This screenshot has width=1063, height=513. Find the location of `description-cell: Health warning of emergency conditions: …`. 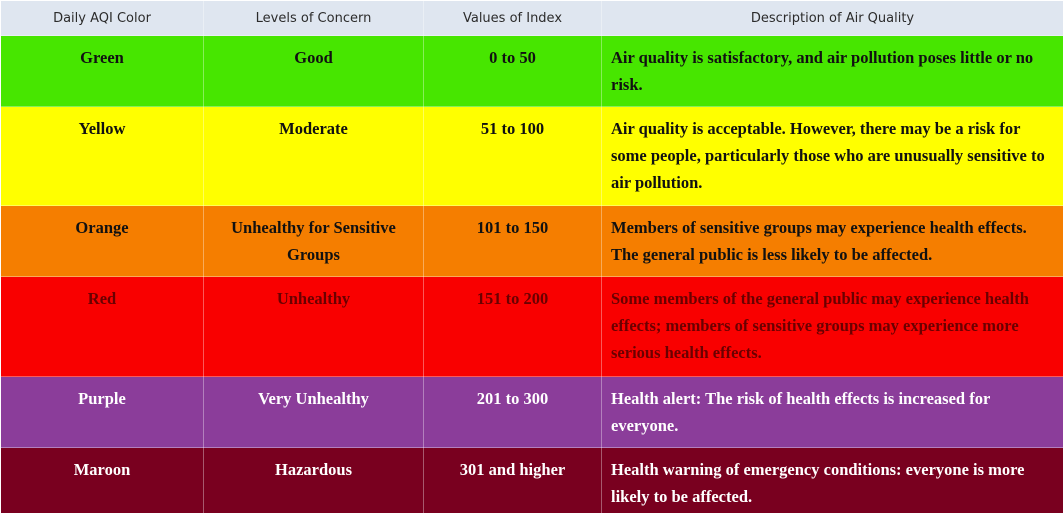

description-cell: Health warning of emergency conditions: … is located at coordinates (832, 480).